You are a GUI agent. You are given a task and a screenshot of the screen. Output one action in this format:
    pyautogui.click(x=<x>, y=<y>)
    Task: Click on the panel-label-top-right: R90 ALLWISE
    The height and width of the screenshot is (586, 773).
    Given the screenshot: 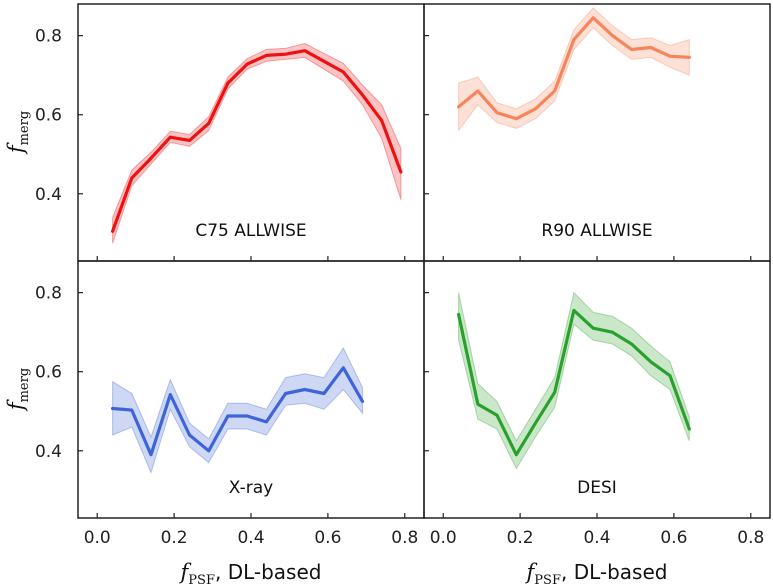 What is the action you would take?
    pyautogui.click(x=596, y=231)
    